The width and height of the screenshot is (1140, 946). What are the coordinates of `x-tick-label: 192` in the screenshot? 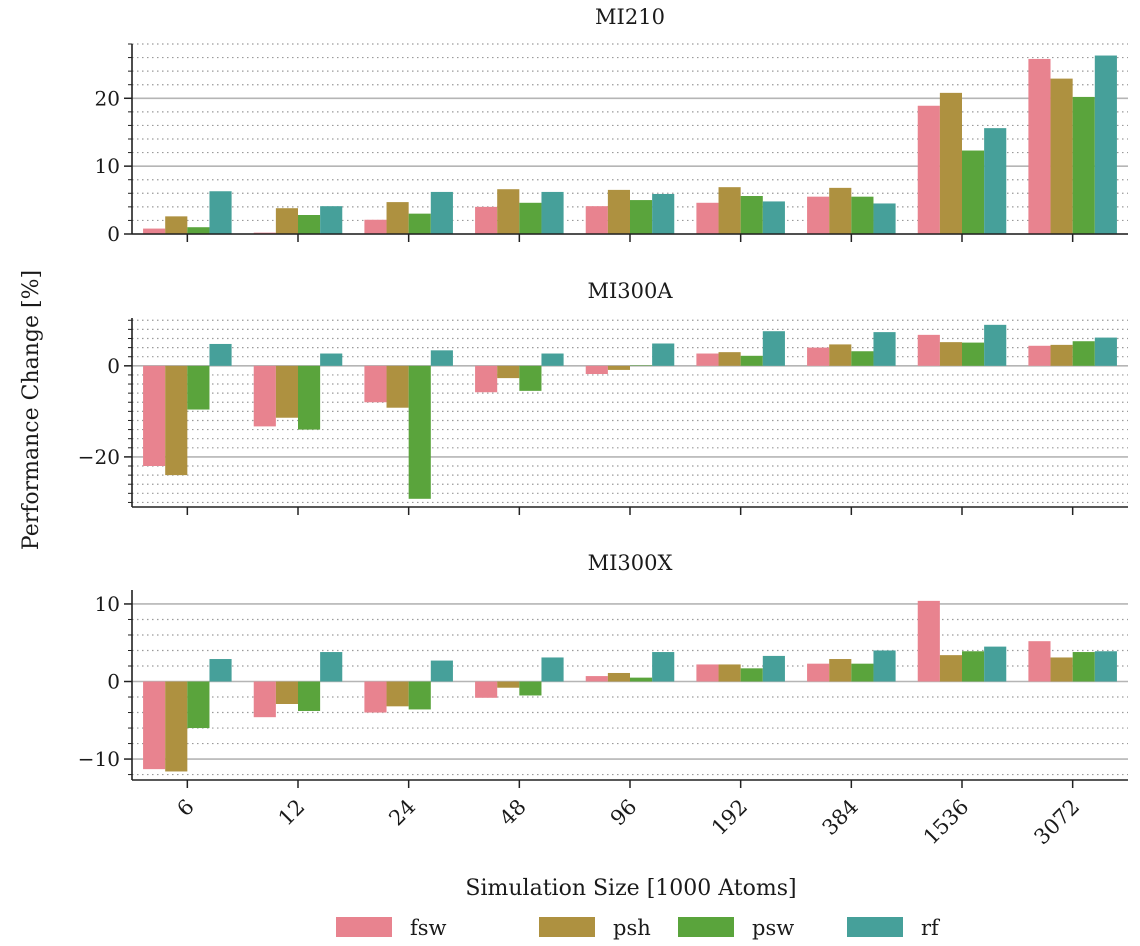 It's located at (729, 817).